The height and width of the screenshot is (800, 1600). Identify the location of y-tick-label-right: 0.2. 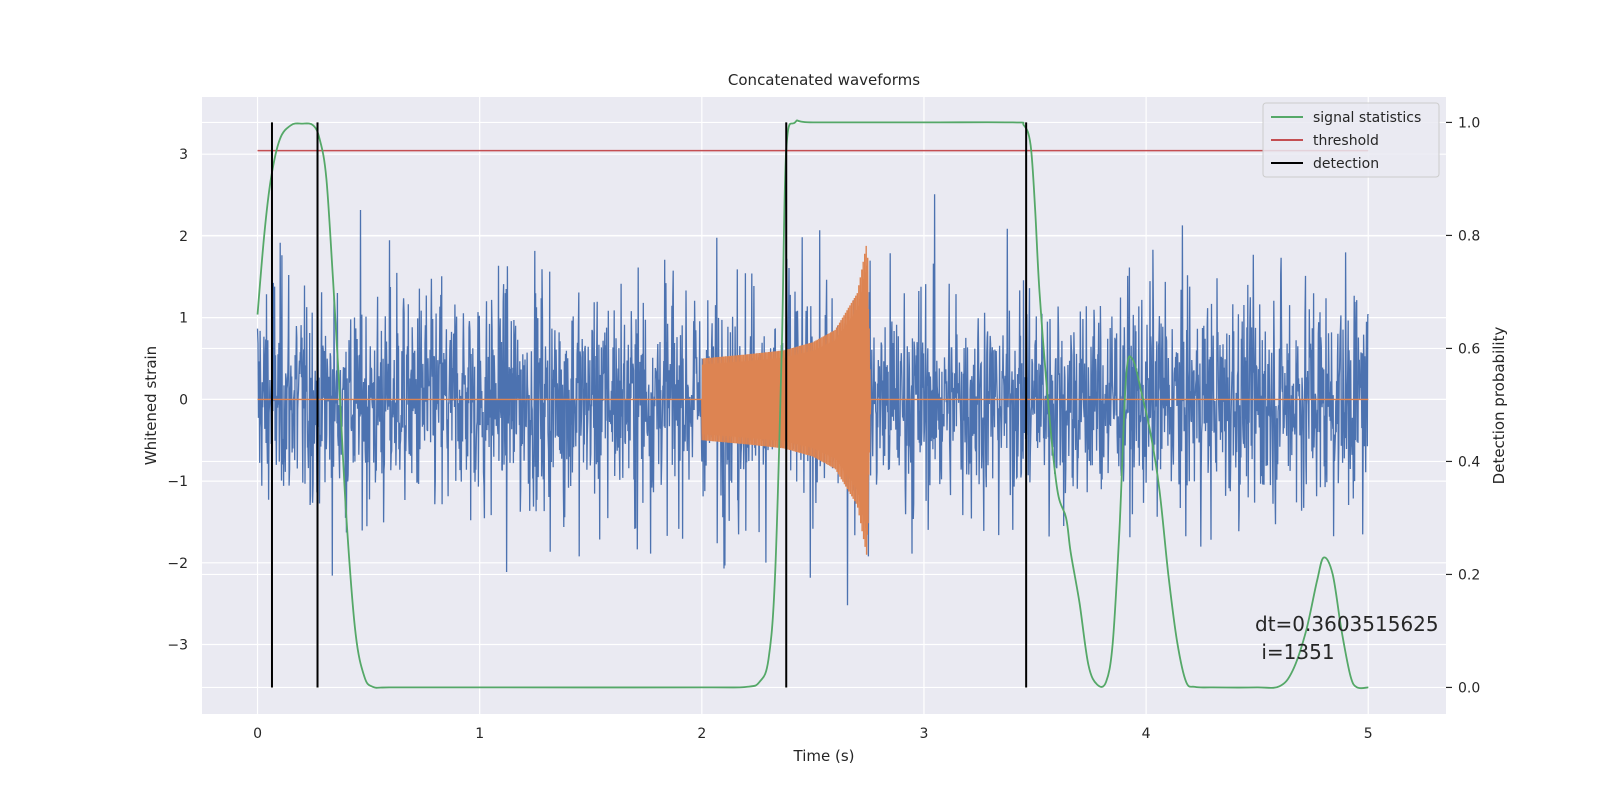
(1469, 575).